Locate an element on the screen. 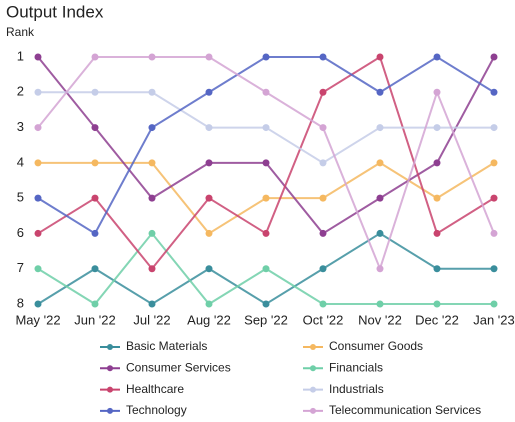 The width and height of the screenshot is (515, 422). legend-label: Healthcare is located at coordinates (155, 389).